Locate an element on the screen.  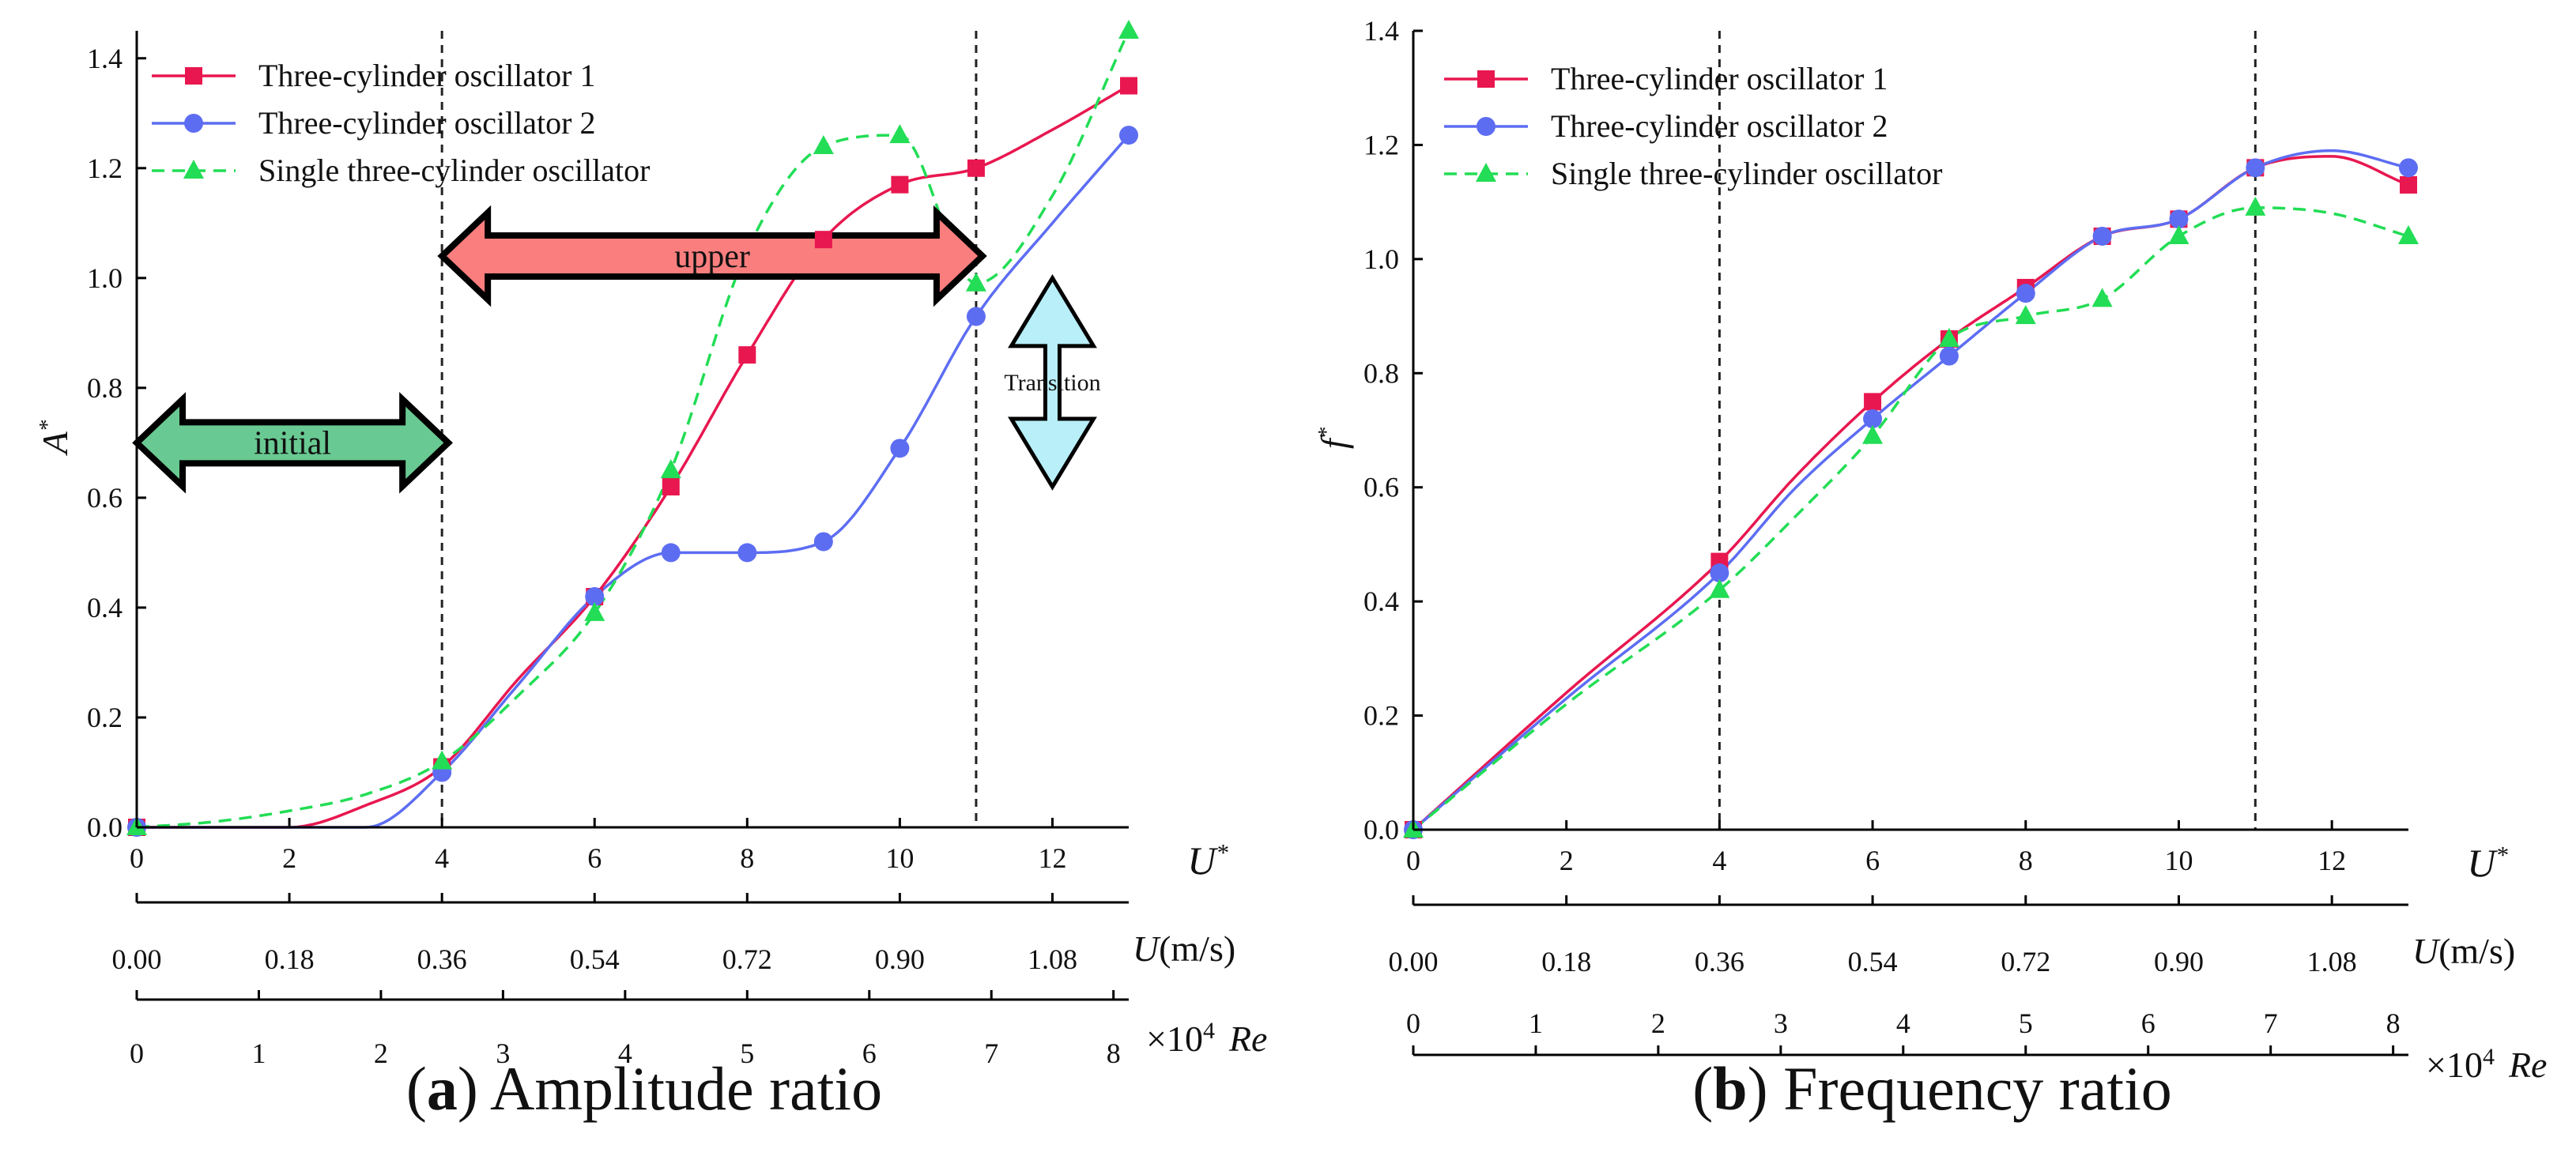
y-tick-label: 1.4 is located at coordinates (105, 59).